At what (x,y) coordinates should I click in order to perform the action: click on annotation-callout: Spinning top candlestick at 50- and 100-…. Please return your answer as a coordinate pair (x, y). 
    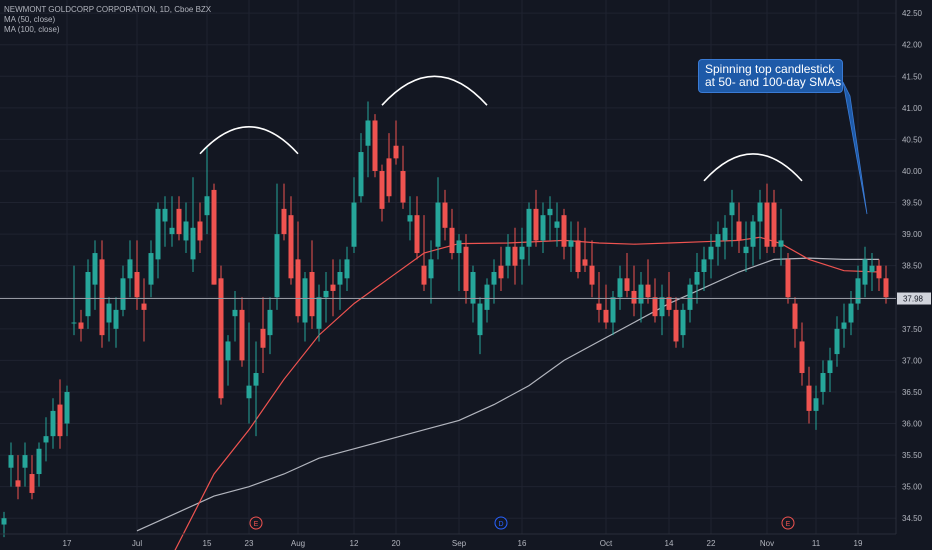
    Looking at the image, I should click on (770, 76).